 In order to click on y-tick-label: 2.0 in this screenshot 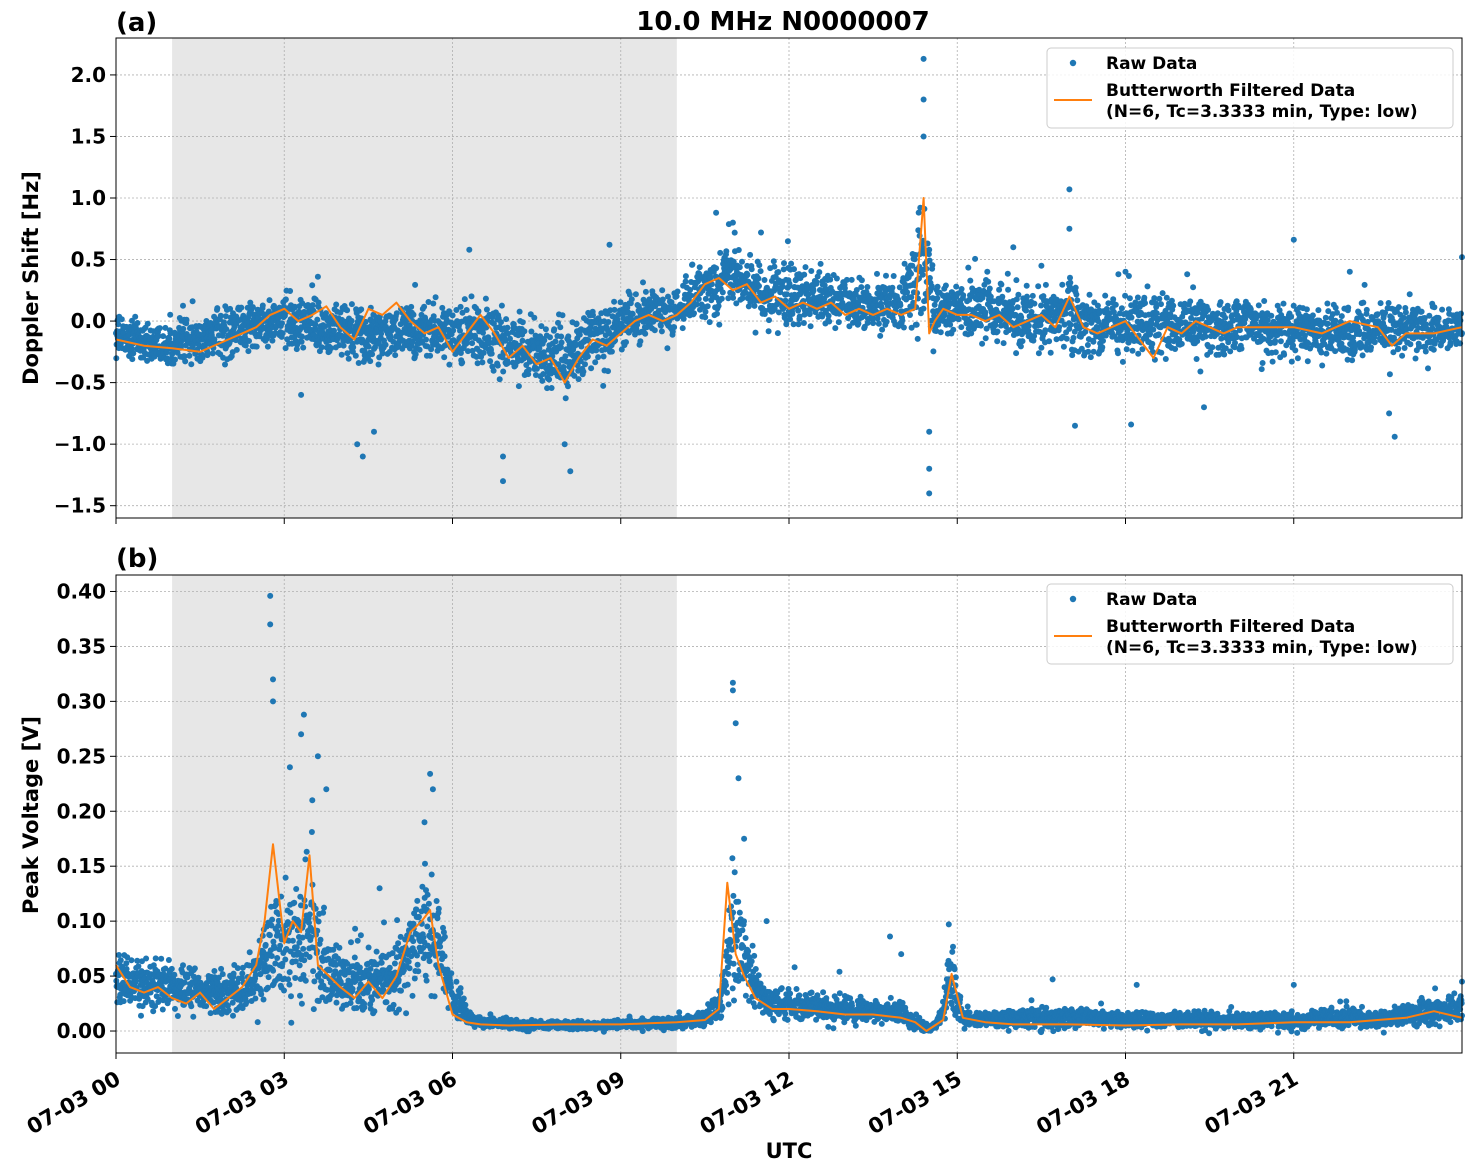, I will do `click(88, 75)`.